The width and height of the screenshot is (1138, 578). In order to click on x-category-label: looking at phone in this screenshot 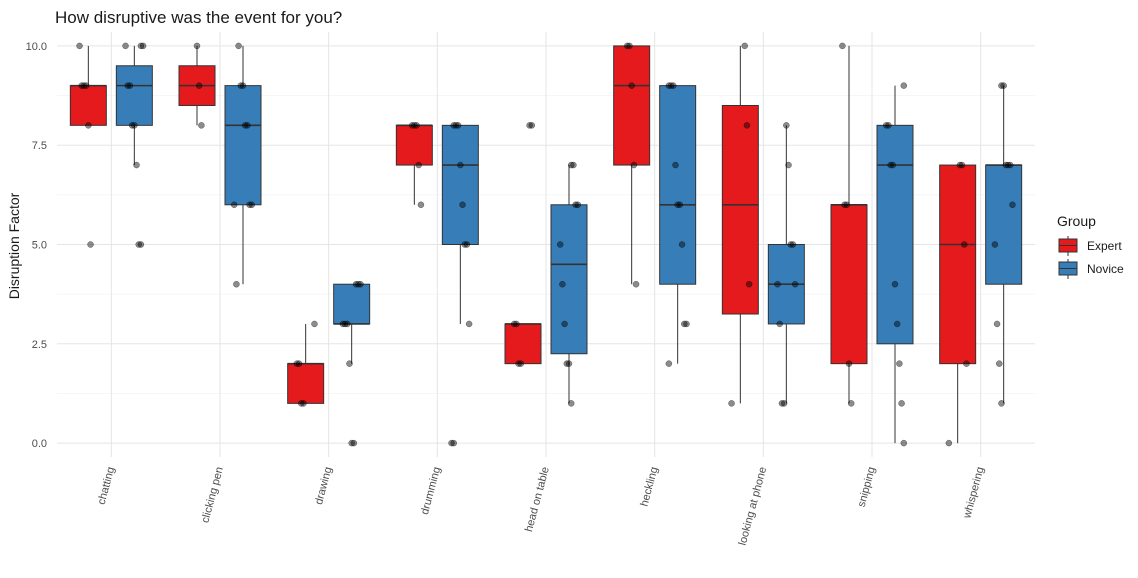, I will do `click(753, 506)`.